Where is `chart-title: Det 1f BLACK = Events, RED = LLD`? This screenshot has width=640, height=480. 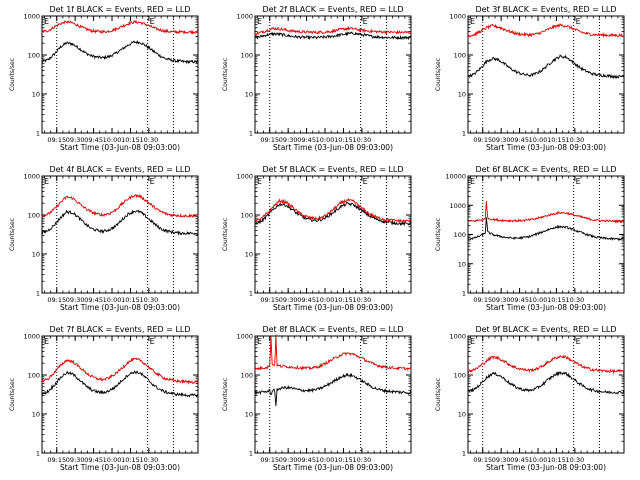 chart-title: Det 1f BLACK = Events, RED = LLD is located at coordinates (119, 9).